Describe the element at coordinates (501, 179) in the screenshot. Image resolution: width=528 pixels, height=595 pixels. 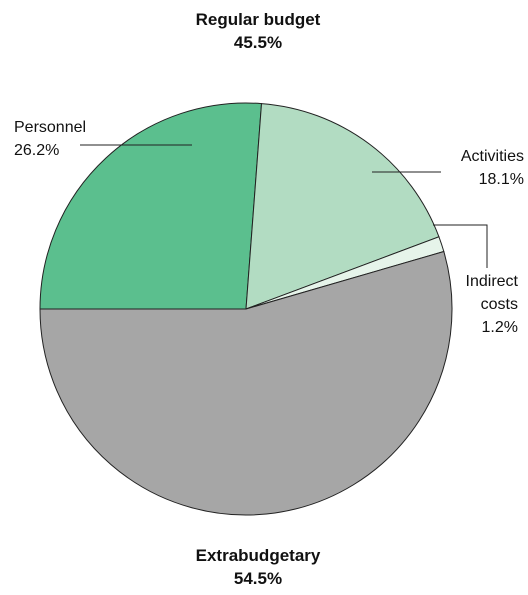
I see `value-label: 18.1%` at that location.